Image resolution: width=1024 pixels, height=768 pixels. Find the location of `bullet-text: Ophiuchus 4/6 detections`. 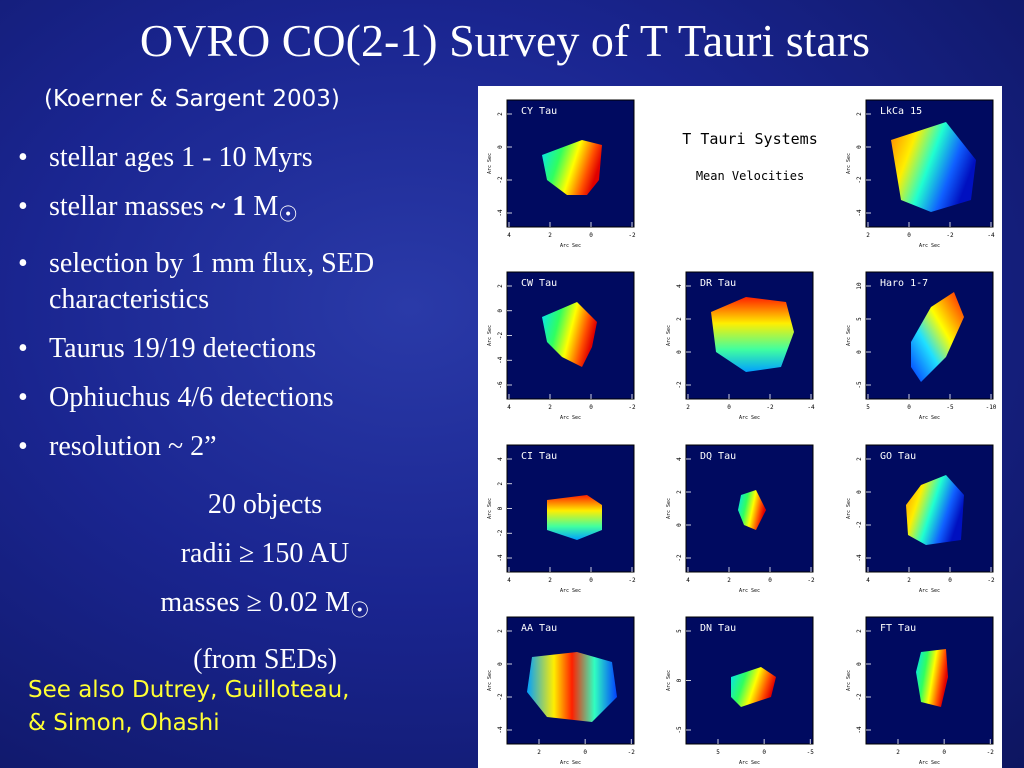

bullet-text: Ophiuchus 4/6 detections is located at coordinates (191, 397).